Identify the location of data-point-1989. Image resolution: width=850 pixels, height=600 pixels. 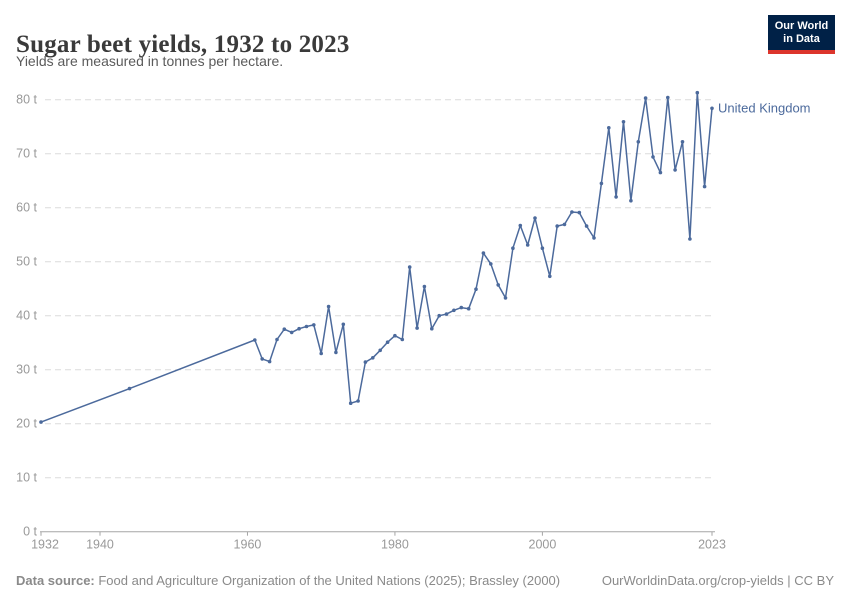
(461, 307).